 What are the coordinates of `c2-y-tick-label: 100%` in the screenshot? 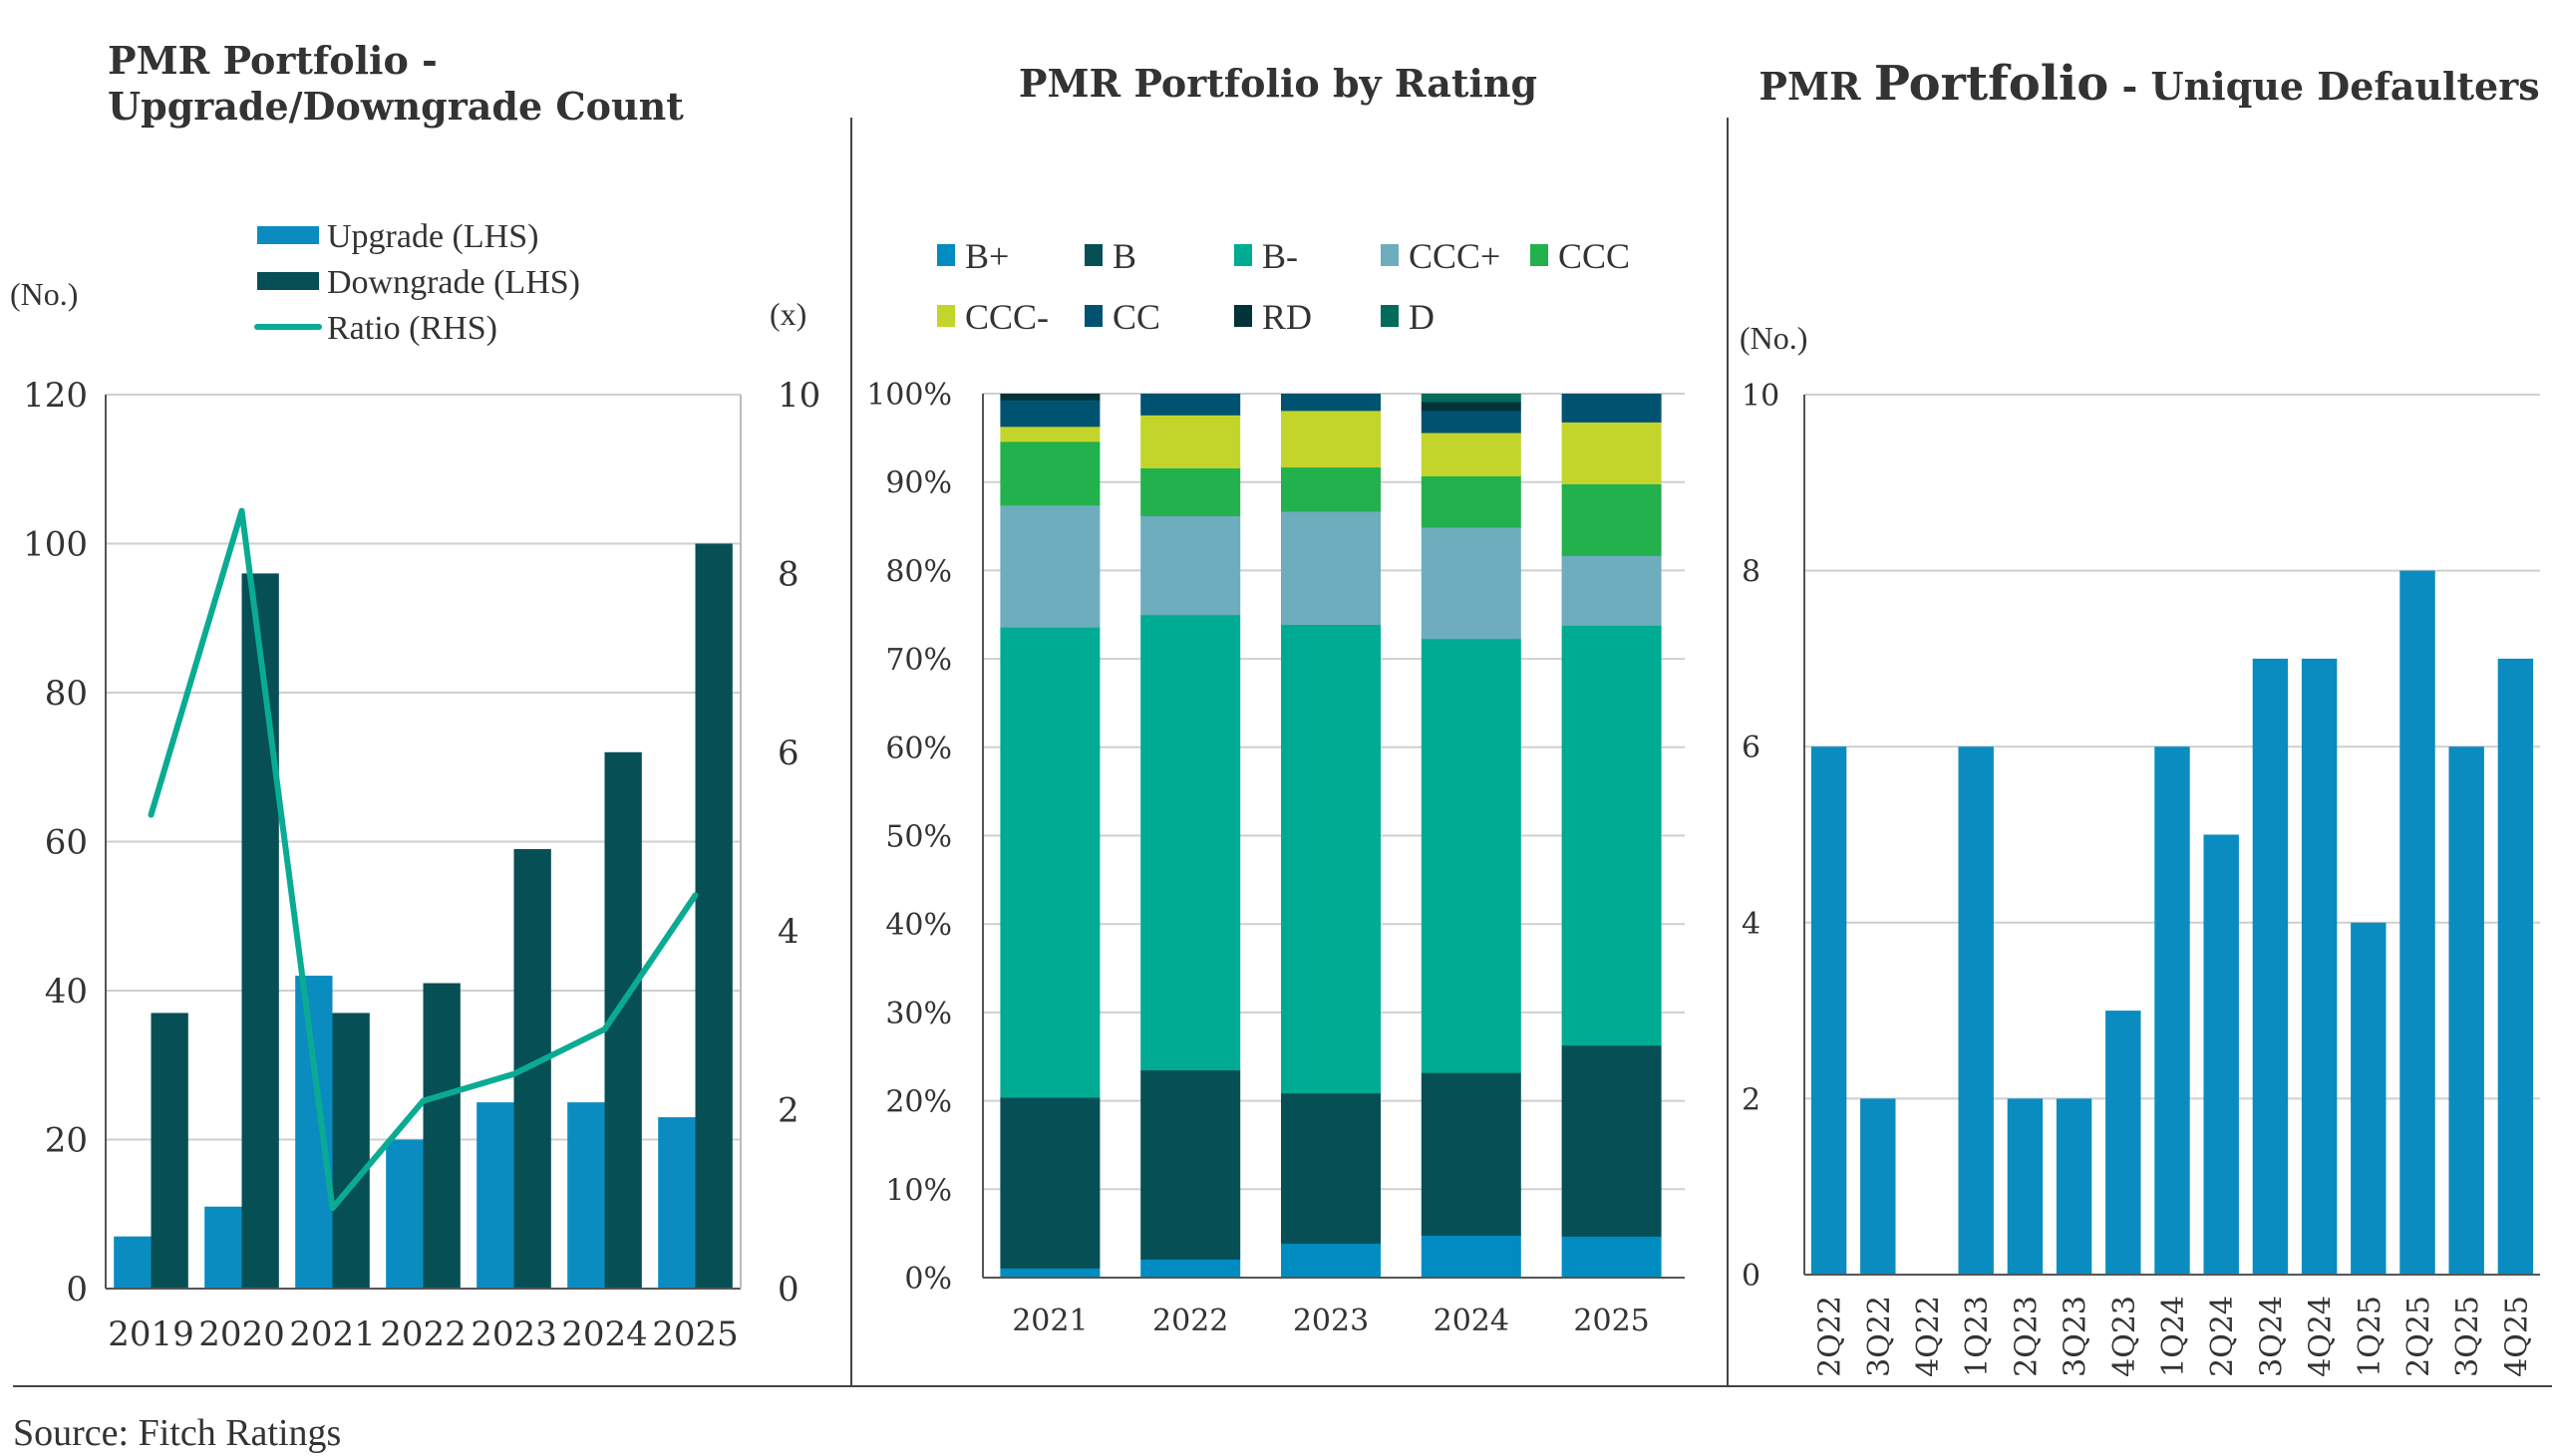 It's located at (909, 396).